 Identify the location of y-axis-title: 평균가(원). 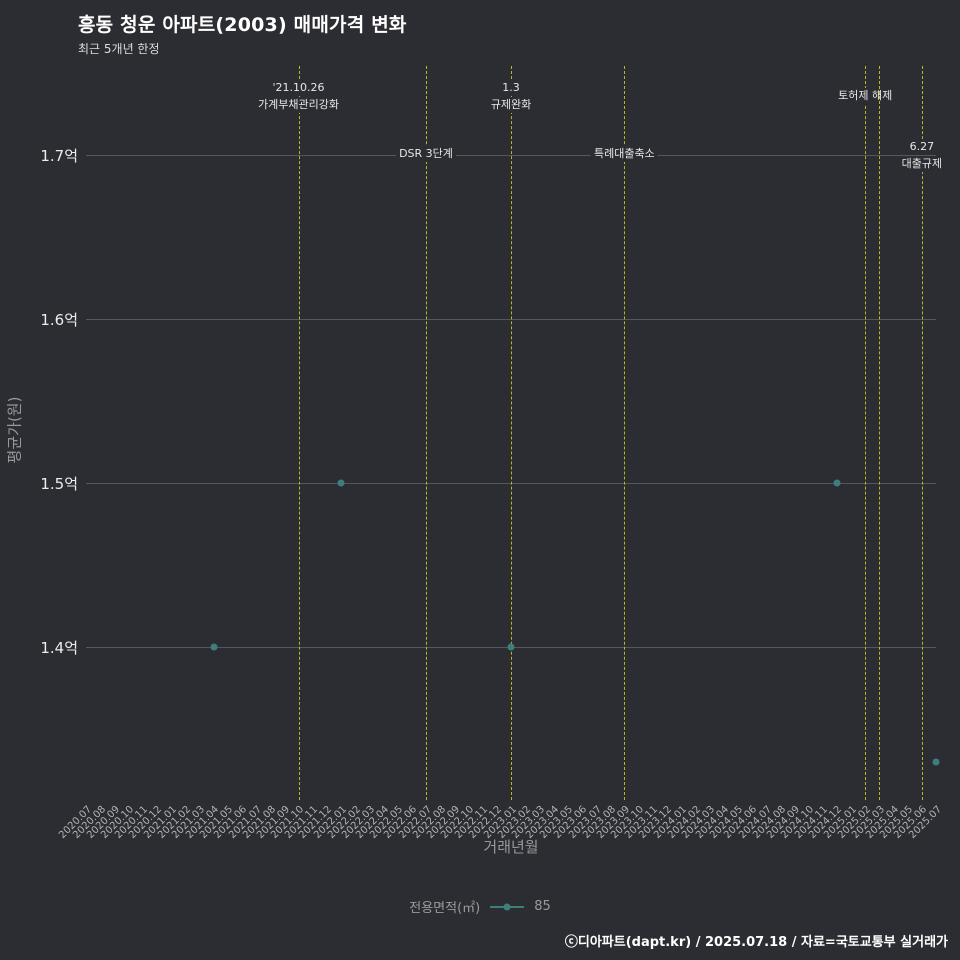
(14, 430).